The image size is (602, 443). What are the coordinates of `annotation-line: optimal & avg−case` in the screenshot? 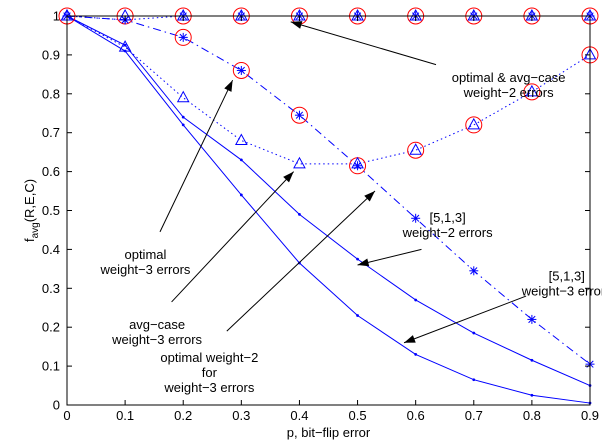 It's located at (509, 77).